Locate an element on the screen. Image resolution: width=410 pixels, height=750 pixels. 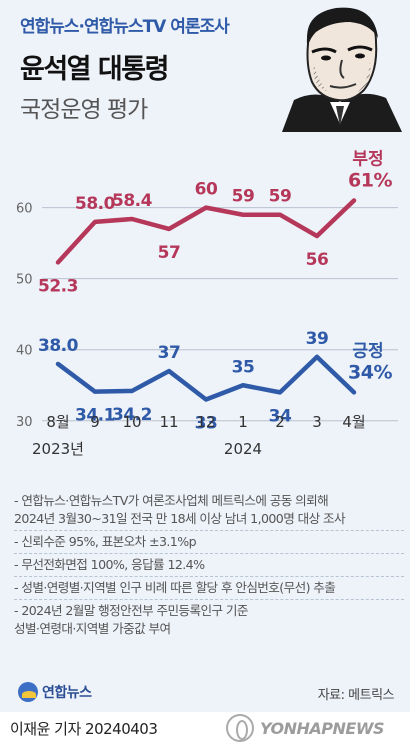
yonhap-logo: 연합뉴스 is located at coordinates (55, 692).